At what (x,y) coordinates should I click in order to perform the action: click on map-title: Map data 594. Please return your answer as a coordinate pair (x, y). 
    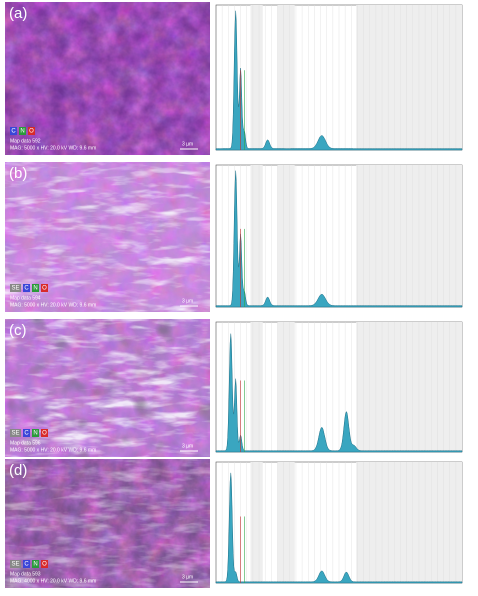
    Looking at the image, I should click on (25, 298).